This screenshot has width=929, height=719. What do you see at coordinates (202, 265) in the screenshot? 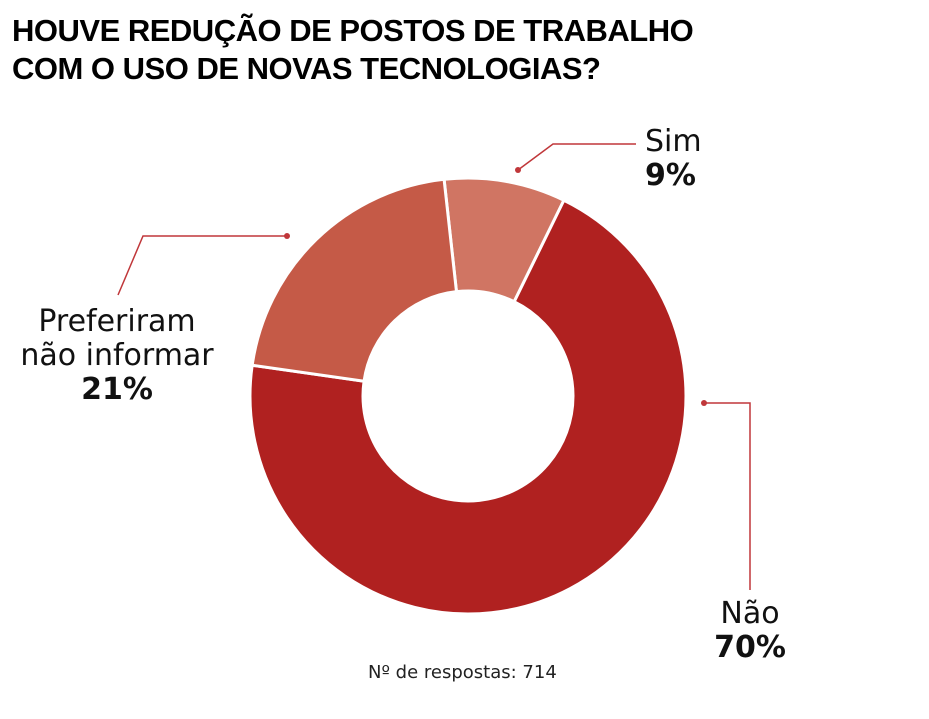
I see `leader-line-pref` at bounding box center [202, 265].